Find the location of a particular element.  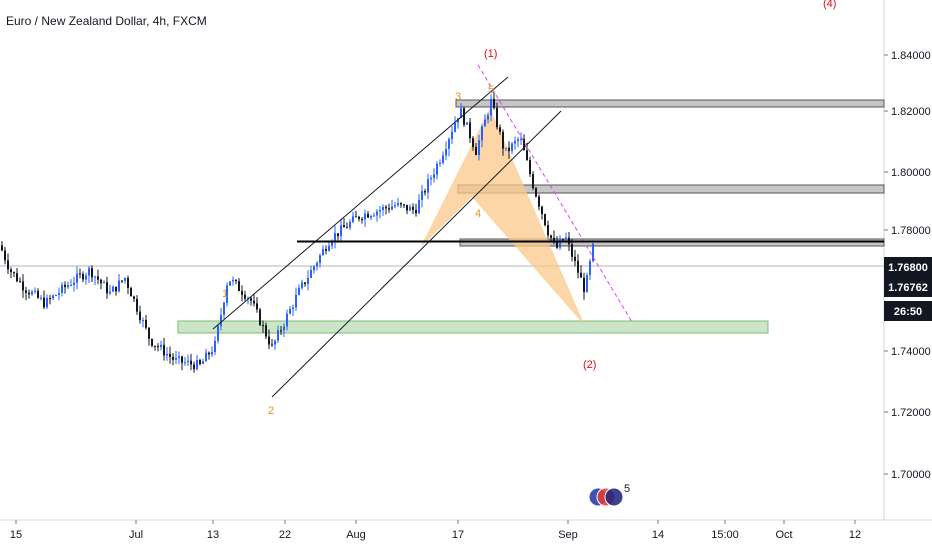

wave-label: 5 is located at coordinates (491, 90).